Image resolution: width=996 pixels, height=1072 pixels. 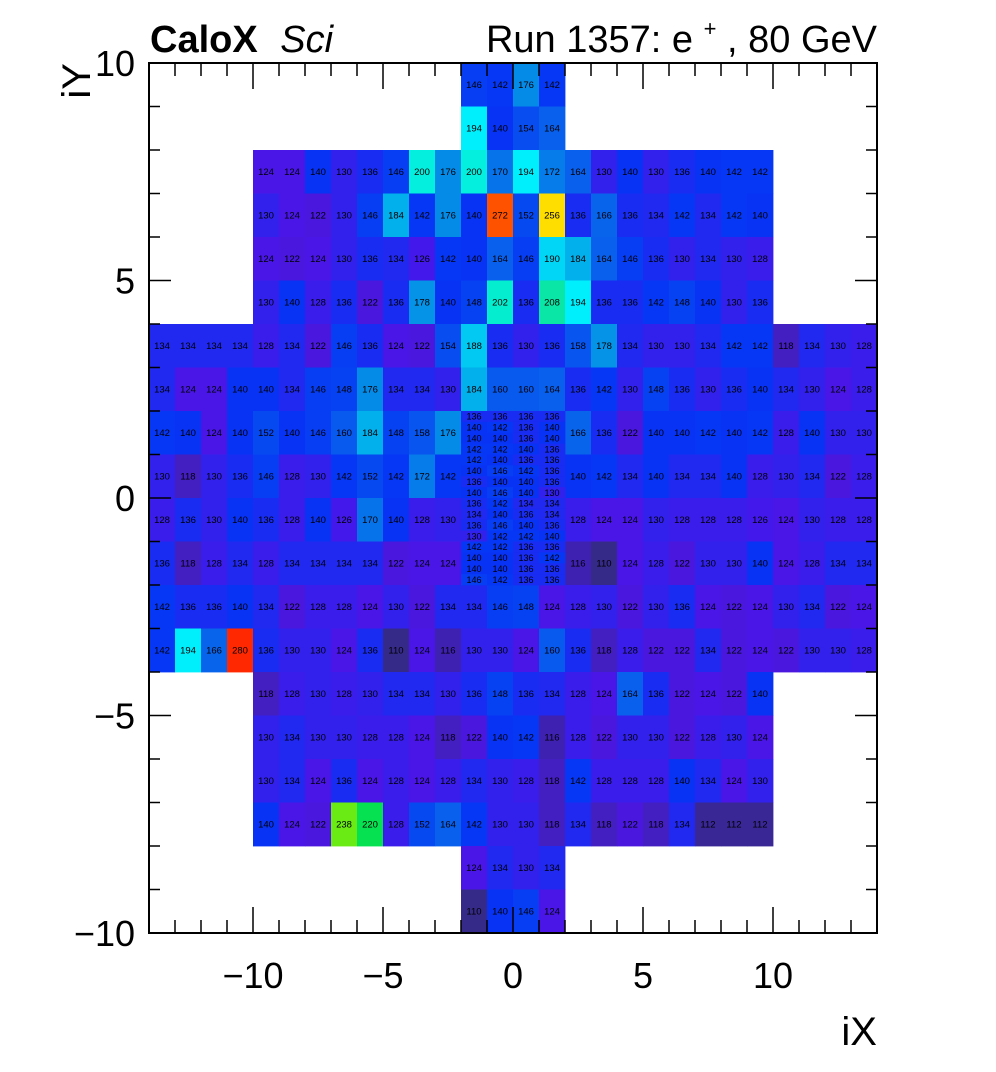 I want to click on heatmap-cell-label: 126, so click(x=760, y=520).